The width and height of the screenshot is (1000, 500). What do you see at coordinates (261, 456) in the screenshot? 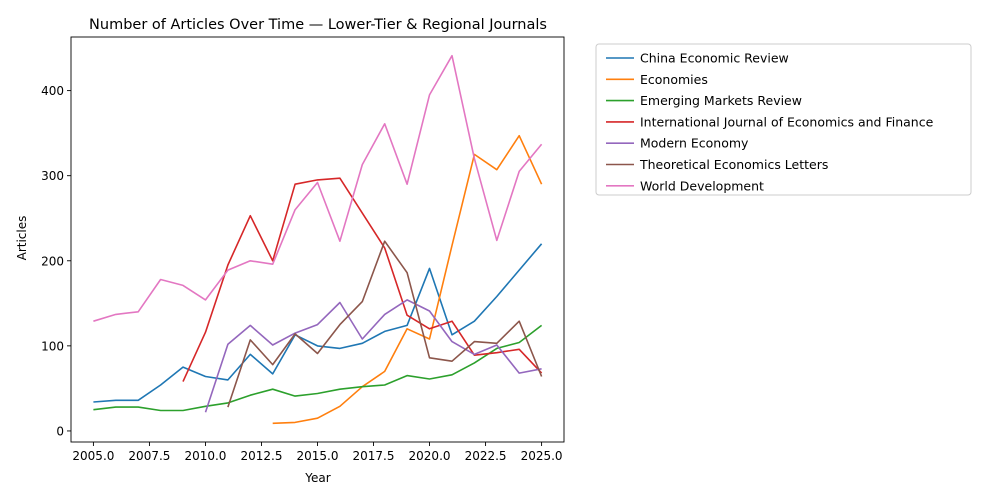
I see `x-tick-label: 2012.5` at bounding box center [261, 456].